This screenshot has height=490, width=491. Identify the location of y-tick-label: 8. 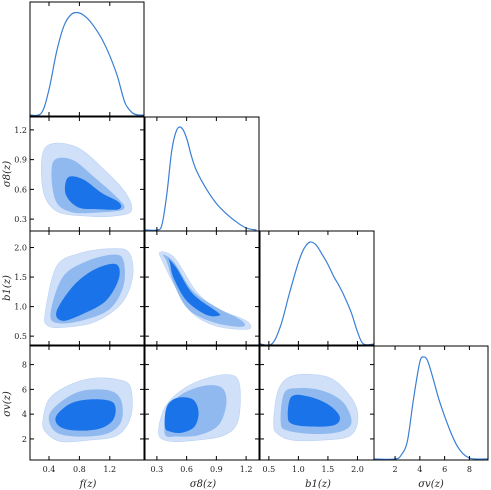
(24, 365).